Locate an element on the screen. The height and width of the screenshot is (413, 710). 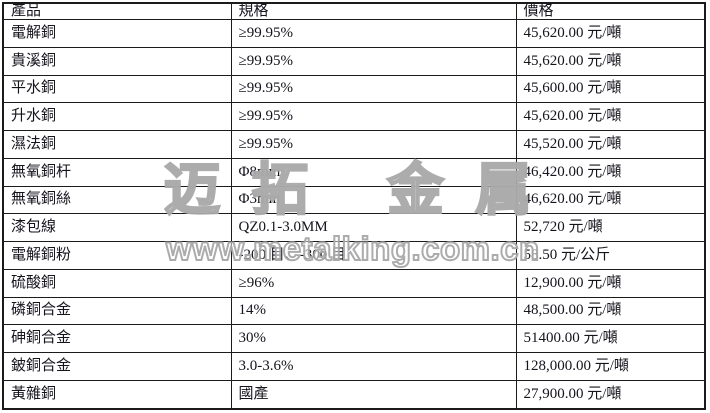
product-cell: 升水銅 is located at coordinates (117, 116).